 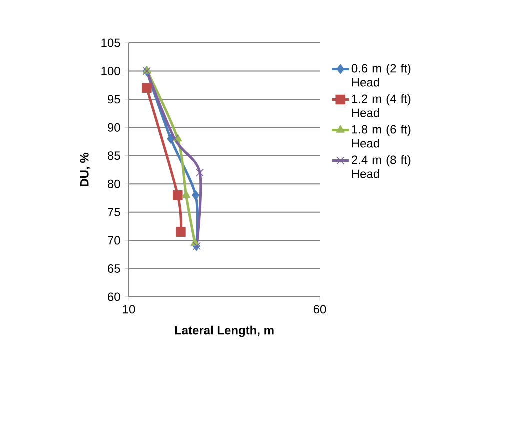 What do you see at coordinates (129, 309) in the screenshot?
I see `x-tick-label: 10` at bounding box center [129, 309].